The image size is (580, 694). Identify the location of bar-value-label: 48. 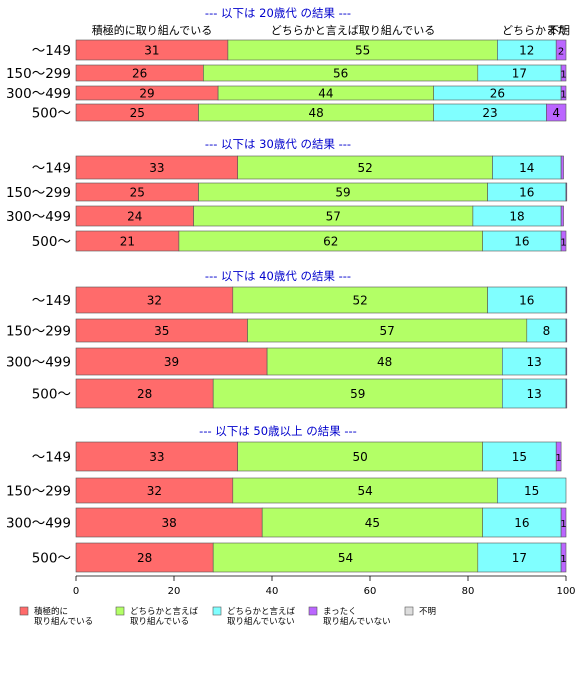
(315, 113).